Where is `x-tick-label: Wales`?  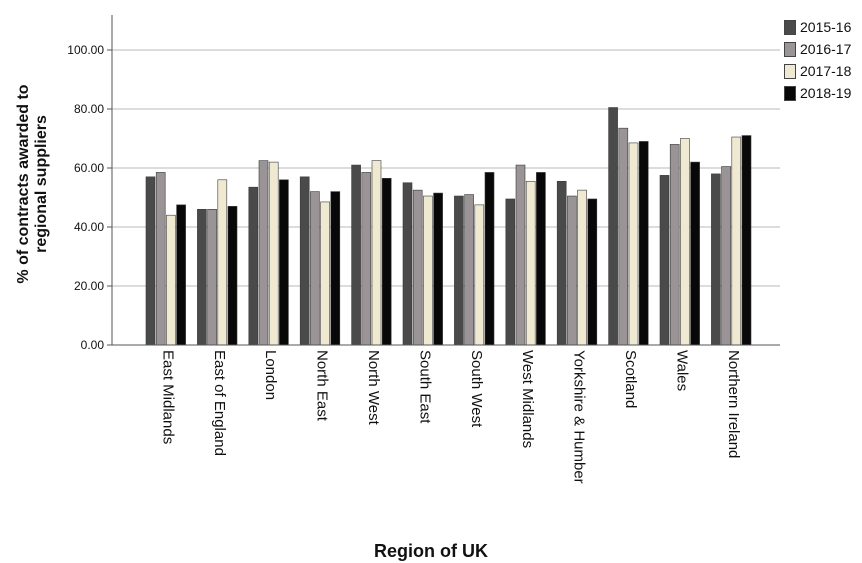
x-tick-label: Wales is located at coordinates (681, 370).